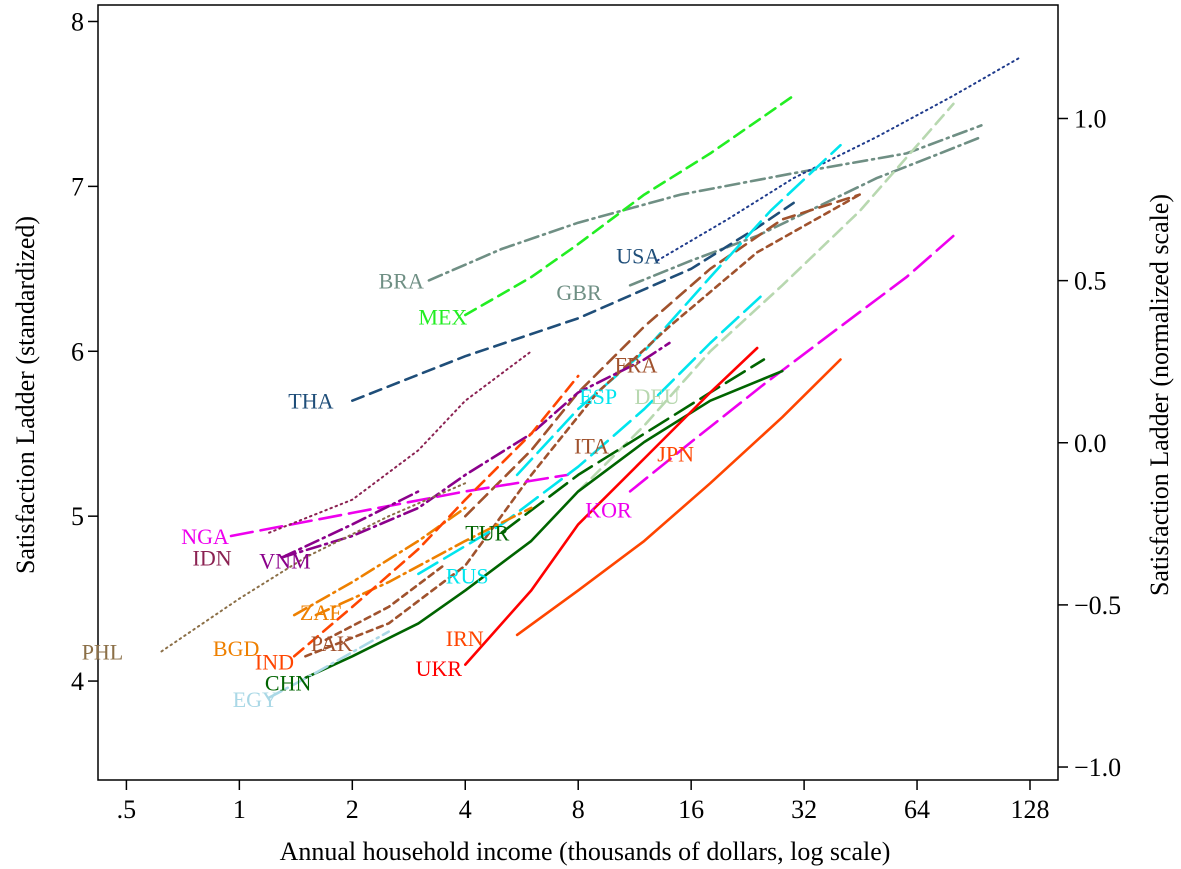  Describe the element at coordinates (442, 317) in the screenshot. I see `series-label-mex: MEX` at that location.